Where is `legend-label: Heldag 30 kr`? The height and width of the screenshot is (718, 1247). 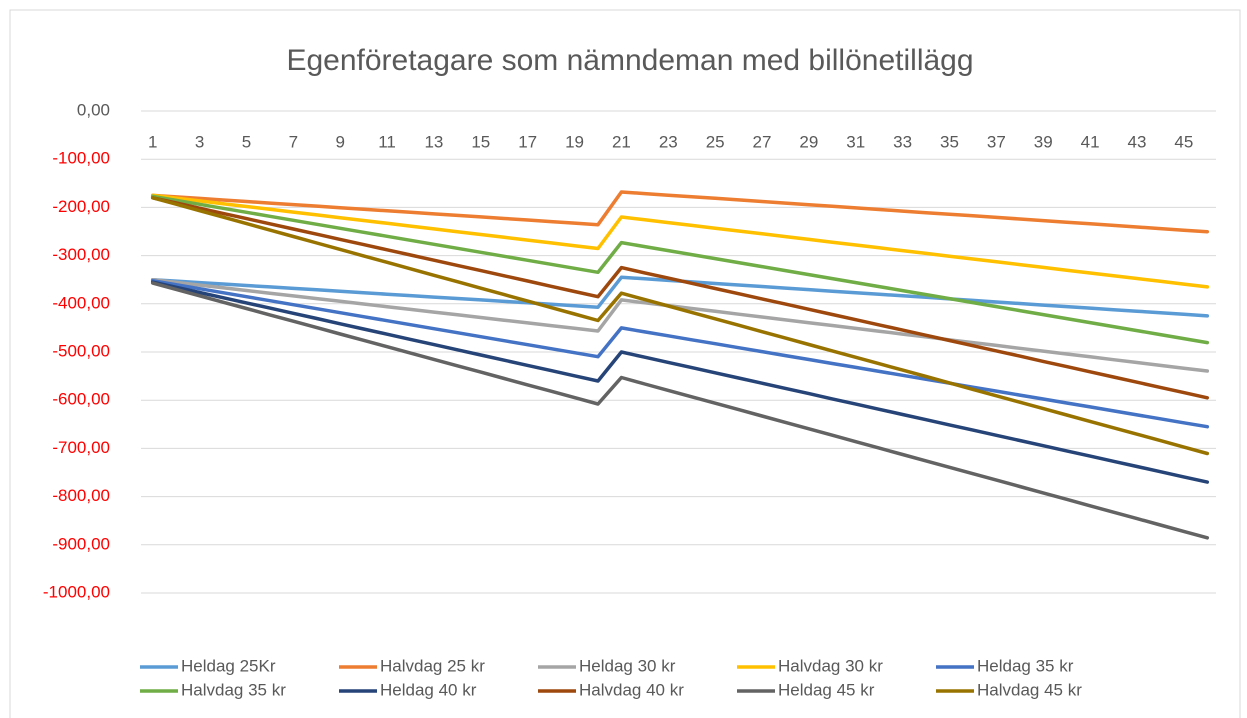 legend-label: Heldag 30 kr is located at coordinates (627, 665).